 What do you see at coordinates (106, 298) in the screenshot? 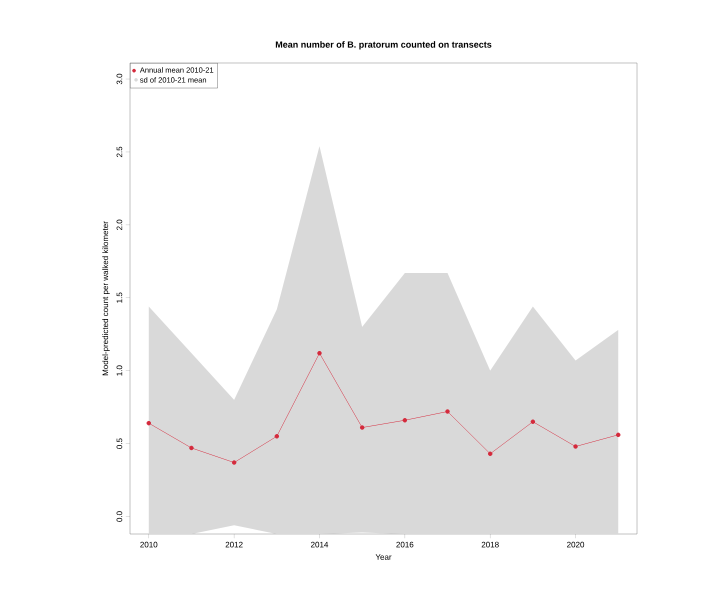
I see `y-axis-title: Model-predicted count per walked kilometer` at bounding box center [106, 298].